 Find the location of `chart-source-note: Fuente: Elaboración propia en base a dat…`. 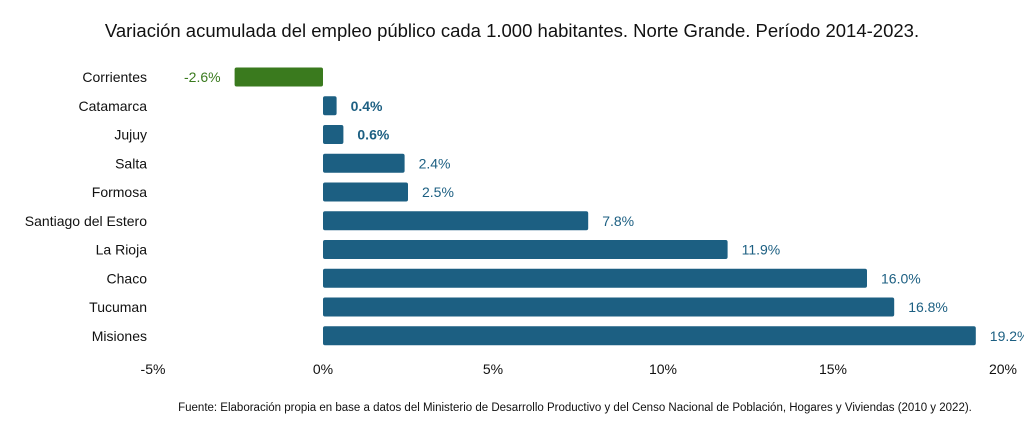

chart-source-note: Fuente: Elaboración propia en base a dat… is located at coordinates (575, 408).